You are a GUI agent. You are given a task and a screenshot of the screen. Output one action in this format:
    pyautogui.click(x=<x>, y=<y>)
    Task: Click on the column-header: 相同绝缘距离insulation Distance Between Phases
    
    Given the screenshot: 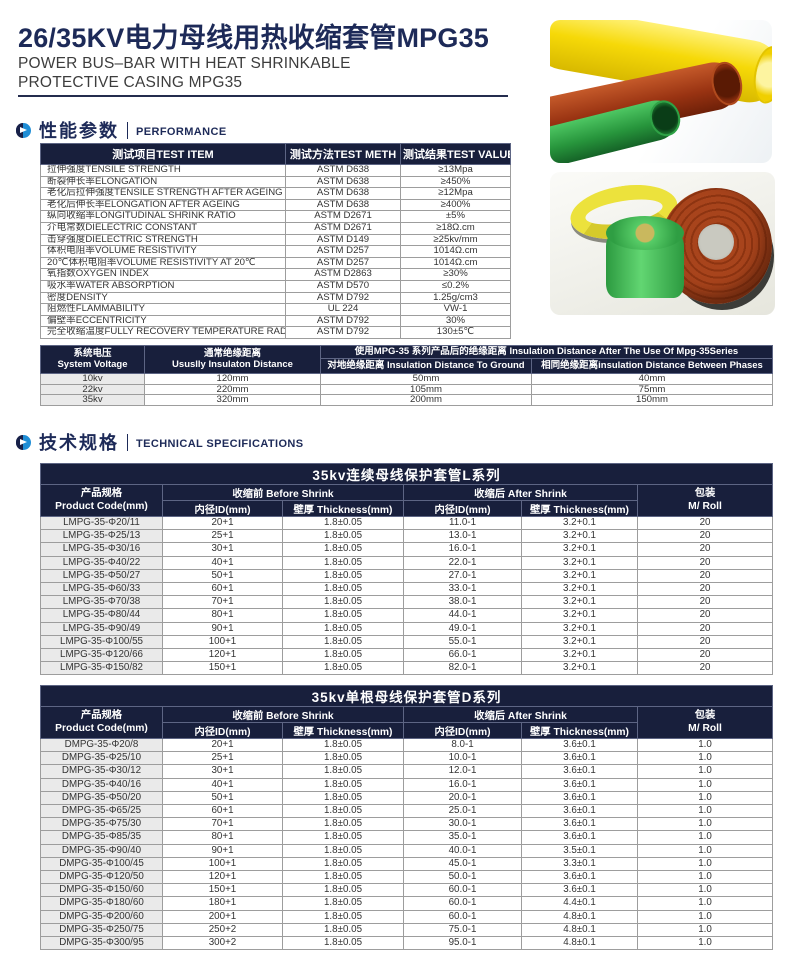 What is the action you would take?
    pyautogui.click(x=652, y=365)
    